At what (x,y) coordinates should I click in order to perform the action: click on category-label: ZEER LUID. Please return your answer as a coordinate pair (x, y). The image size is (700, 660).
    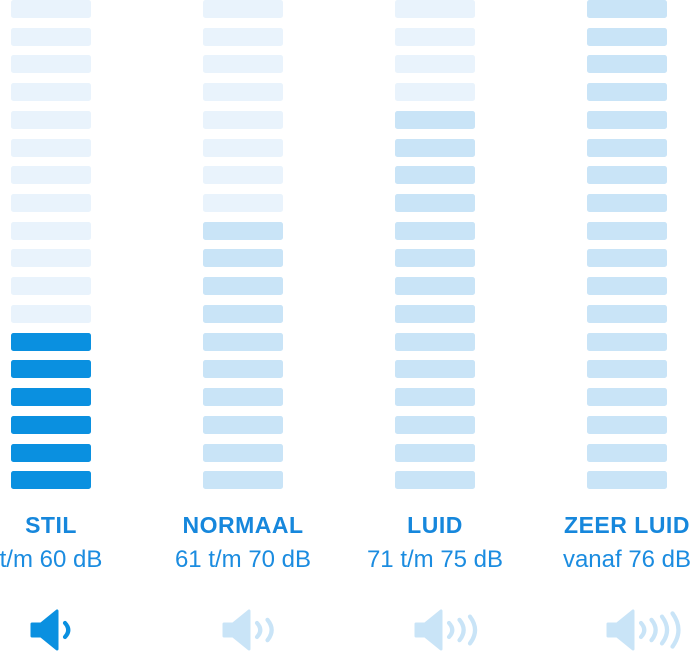
    Looking at the image, I should click on (627, 525).